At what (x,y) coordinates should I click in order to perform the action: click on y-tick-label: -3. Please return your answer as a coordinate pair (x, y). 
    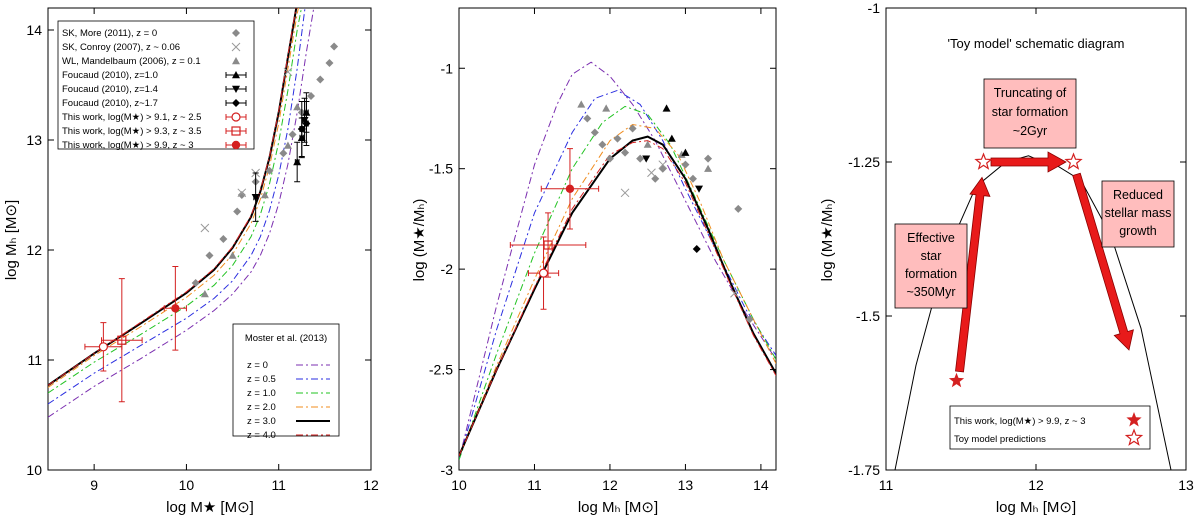
    Looking at the image, I should click on (447, 470).